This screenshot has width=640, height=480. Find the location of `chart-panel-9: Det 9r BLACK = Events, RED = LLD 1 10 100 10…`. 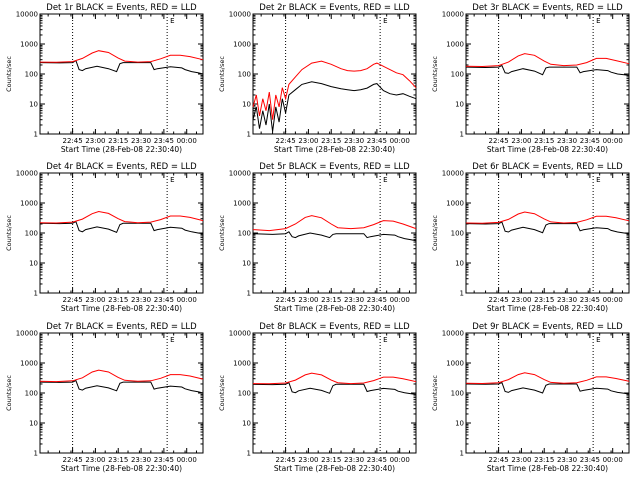

chart-panel-9: Det 9r BLACK = Events, RED = LLD 1 10 100 10… is located at coordinates (530, 397).